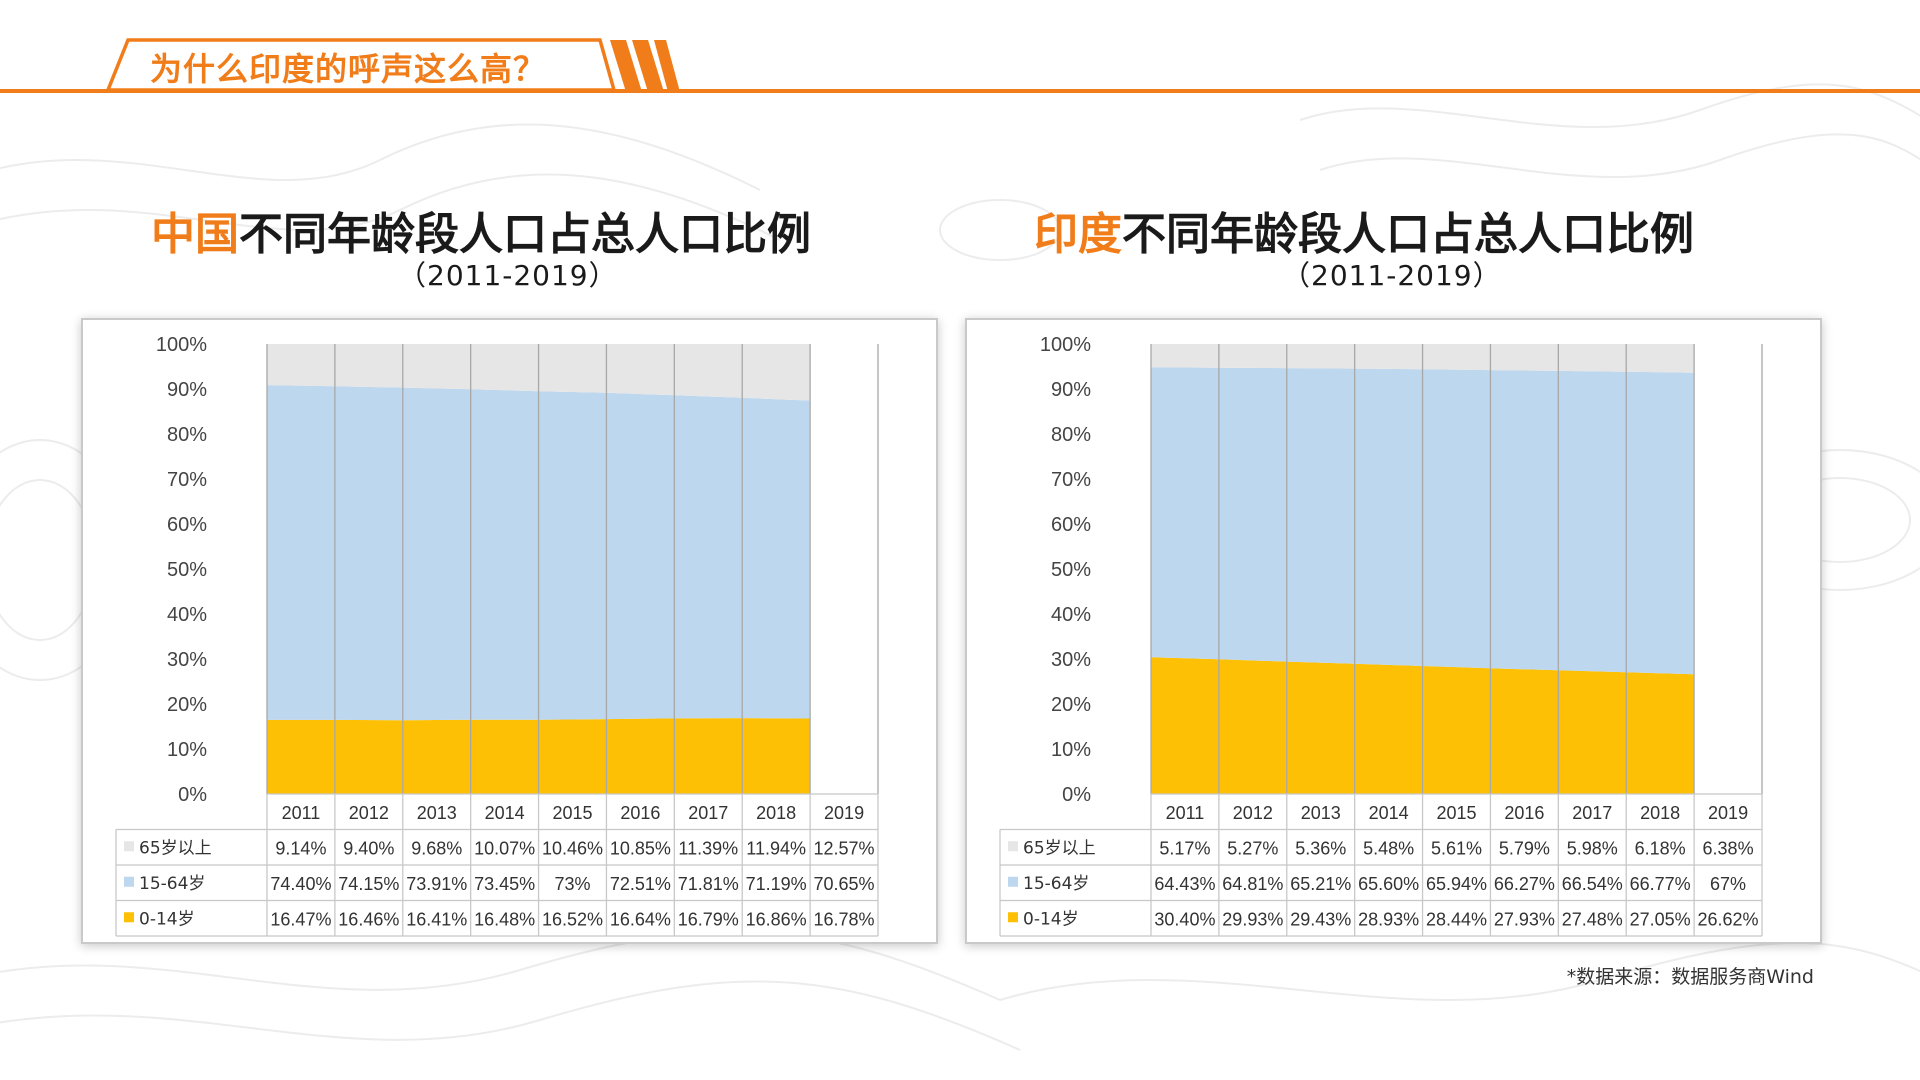 This screenshot has height=1080, width=1920. What do you see at coordinates (1184, 884) in the screenshot?
I see `india-data-label: 64.43%` at bounding box center [1184, 884].